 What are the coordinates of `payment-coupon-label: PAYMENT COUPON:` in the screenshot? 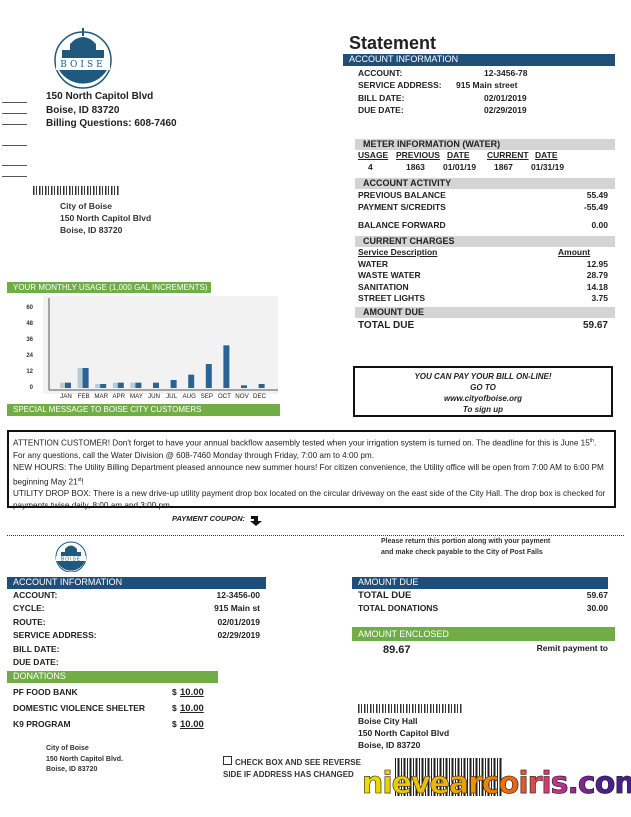 It's located at (209, 518).